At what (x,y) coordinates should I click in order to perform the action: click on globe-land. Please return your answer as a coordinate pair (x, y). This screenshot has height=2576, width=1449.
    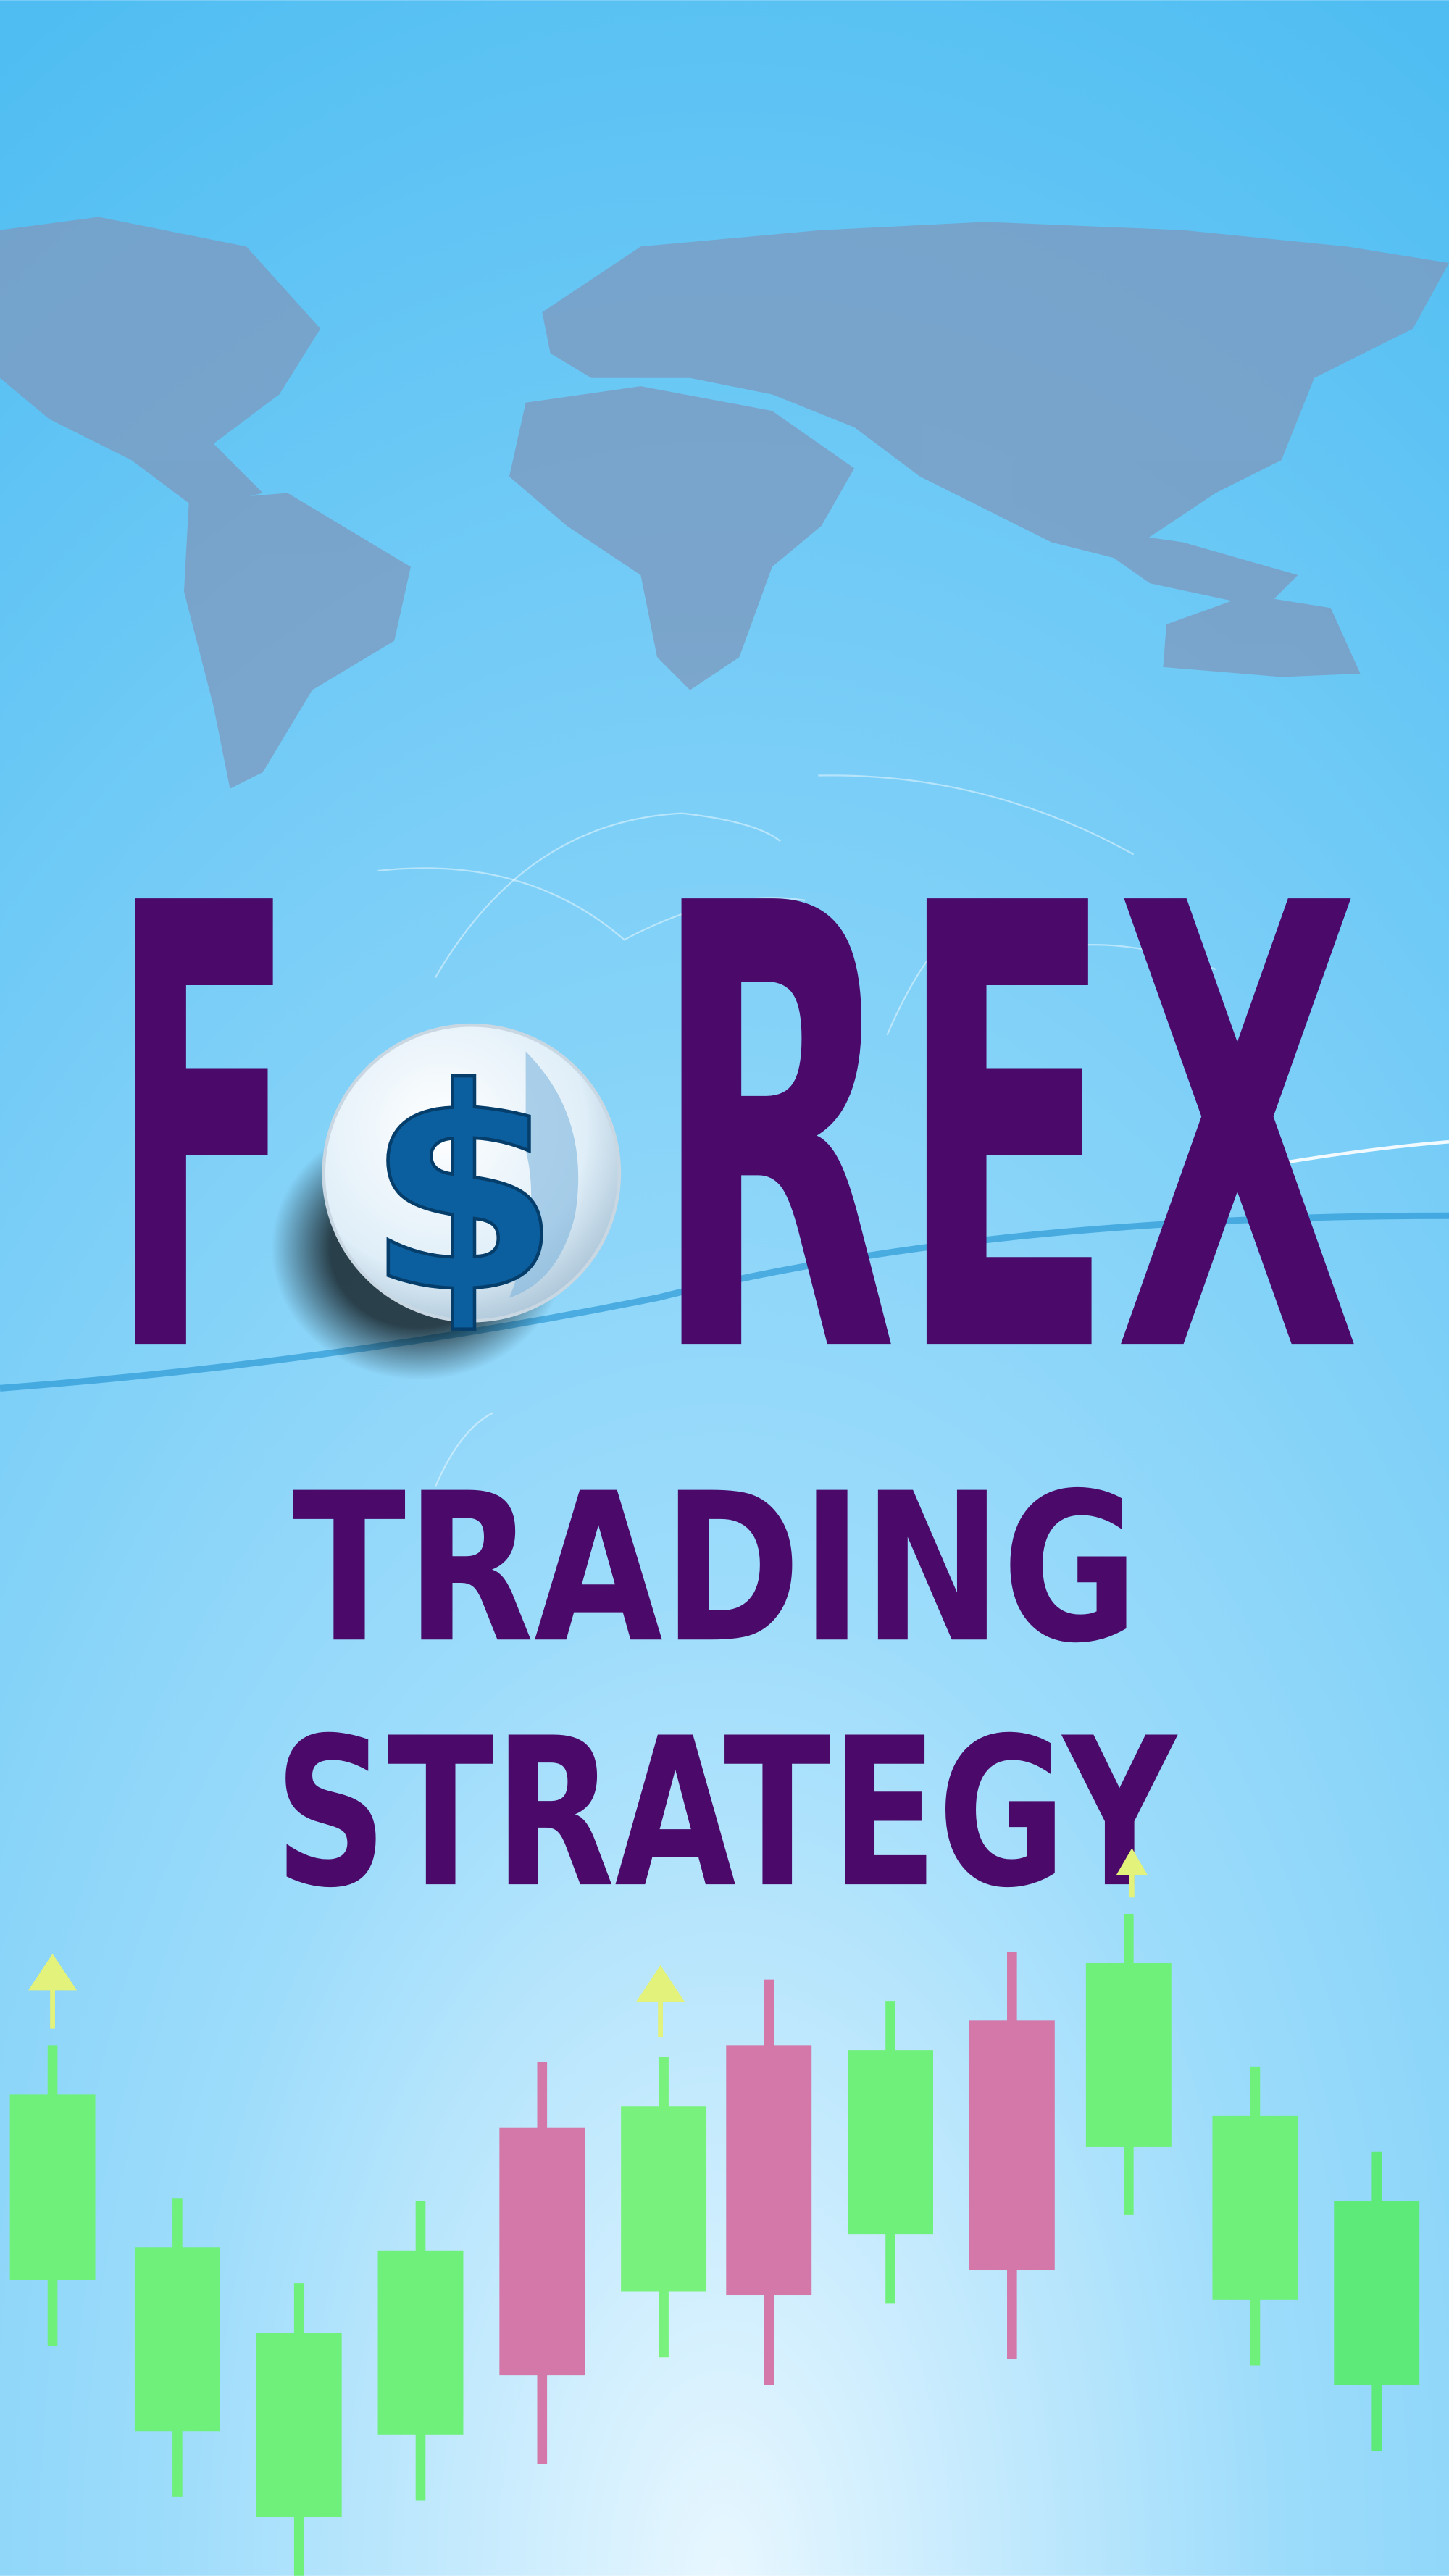
    Looking at the image, I should click on (544, 1174).